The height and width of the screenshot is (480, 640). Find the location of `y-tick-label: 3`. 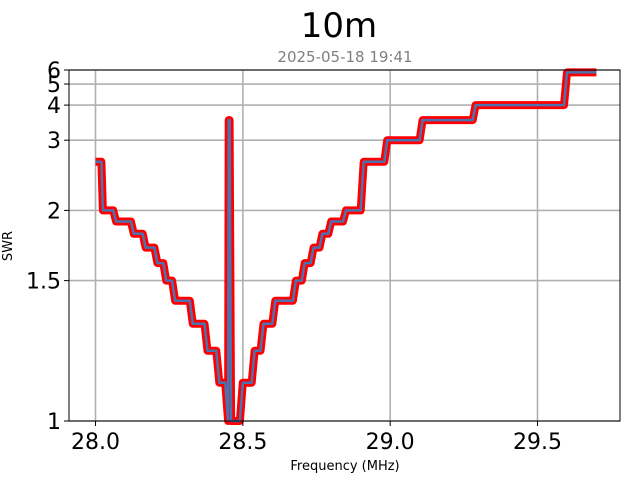

y-tick-label: 3 is located at coordinates (54, 141).